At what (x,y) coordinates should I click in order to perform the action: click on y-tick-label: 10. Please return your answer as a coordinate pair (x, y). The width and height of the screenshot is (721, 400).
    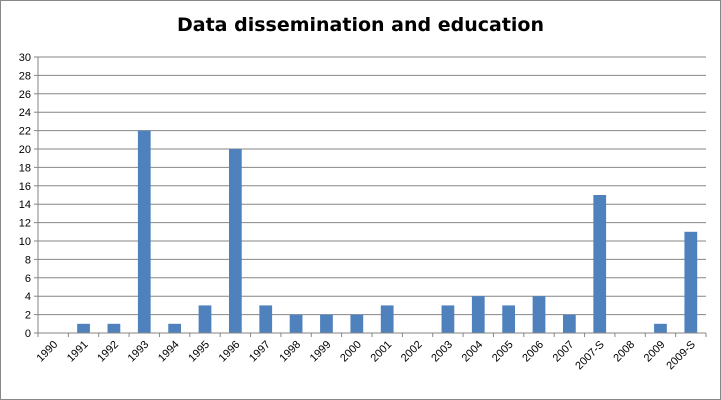
    Looking at the image, I should click on (25, 242).